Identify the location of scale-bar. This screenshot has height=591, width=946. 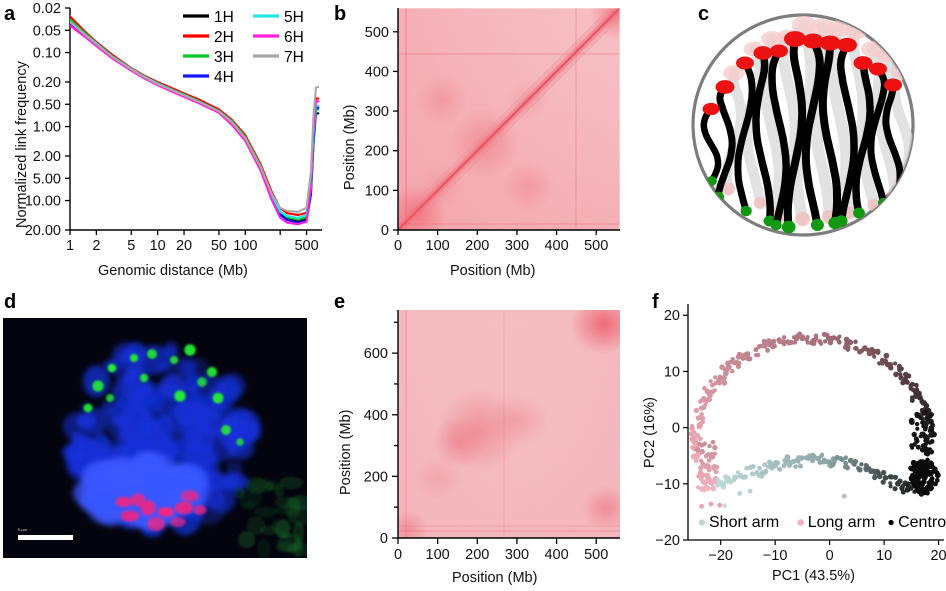
(45, 537).